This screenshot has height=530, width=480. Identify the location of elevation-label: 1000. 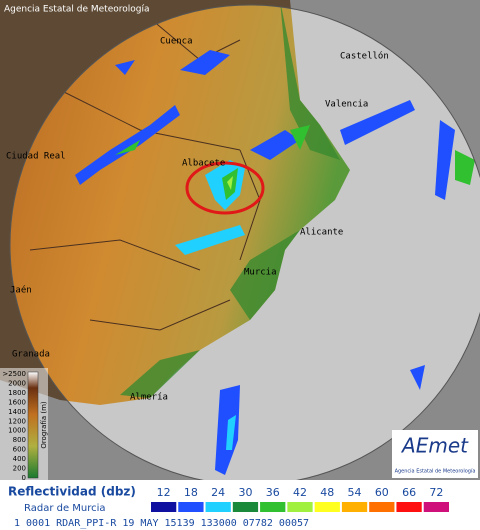
(17, 431).